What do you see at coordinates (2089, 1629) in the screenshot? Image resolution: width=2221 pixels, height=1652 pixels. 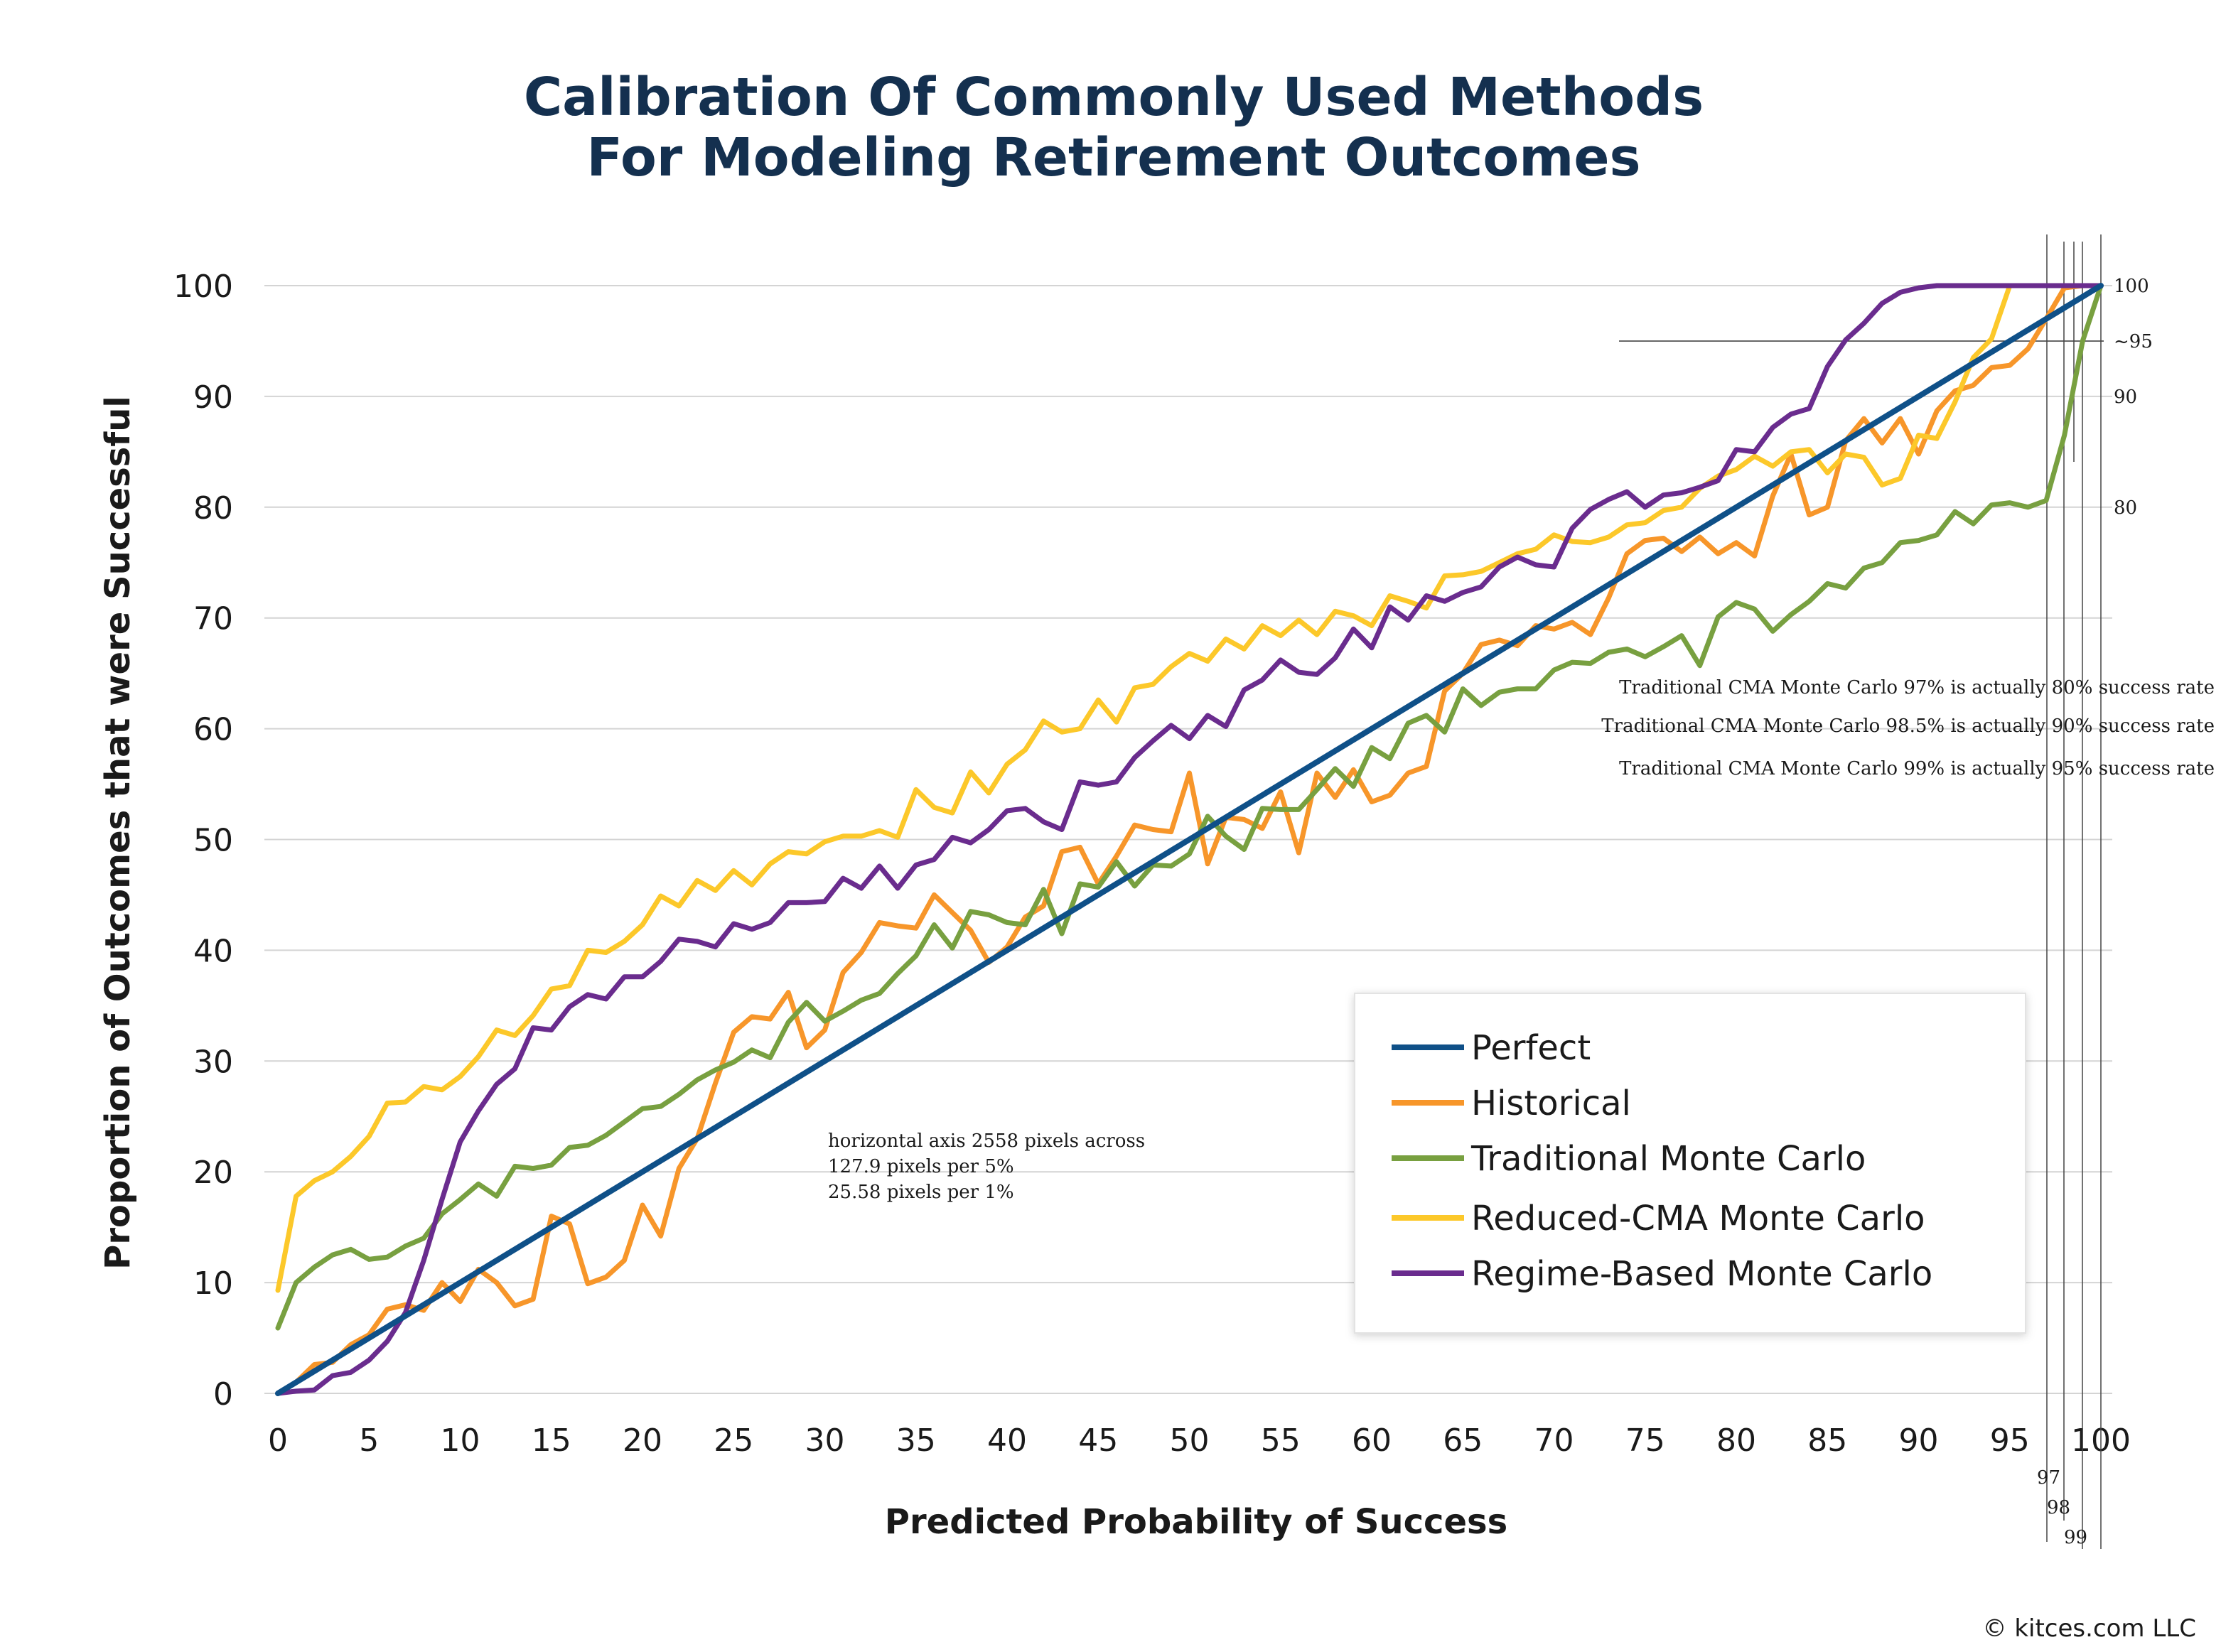 I see `copyright: © kitces.com LLC` at bounding box center [2089, 1629].